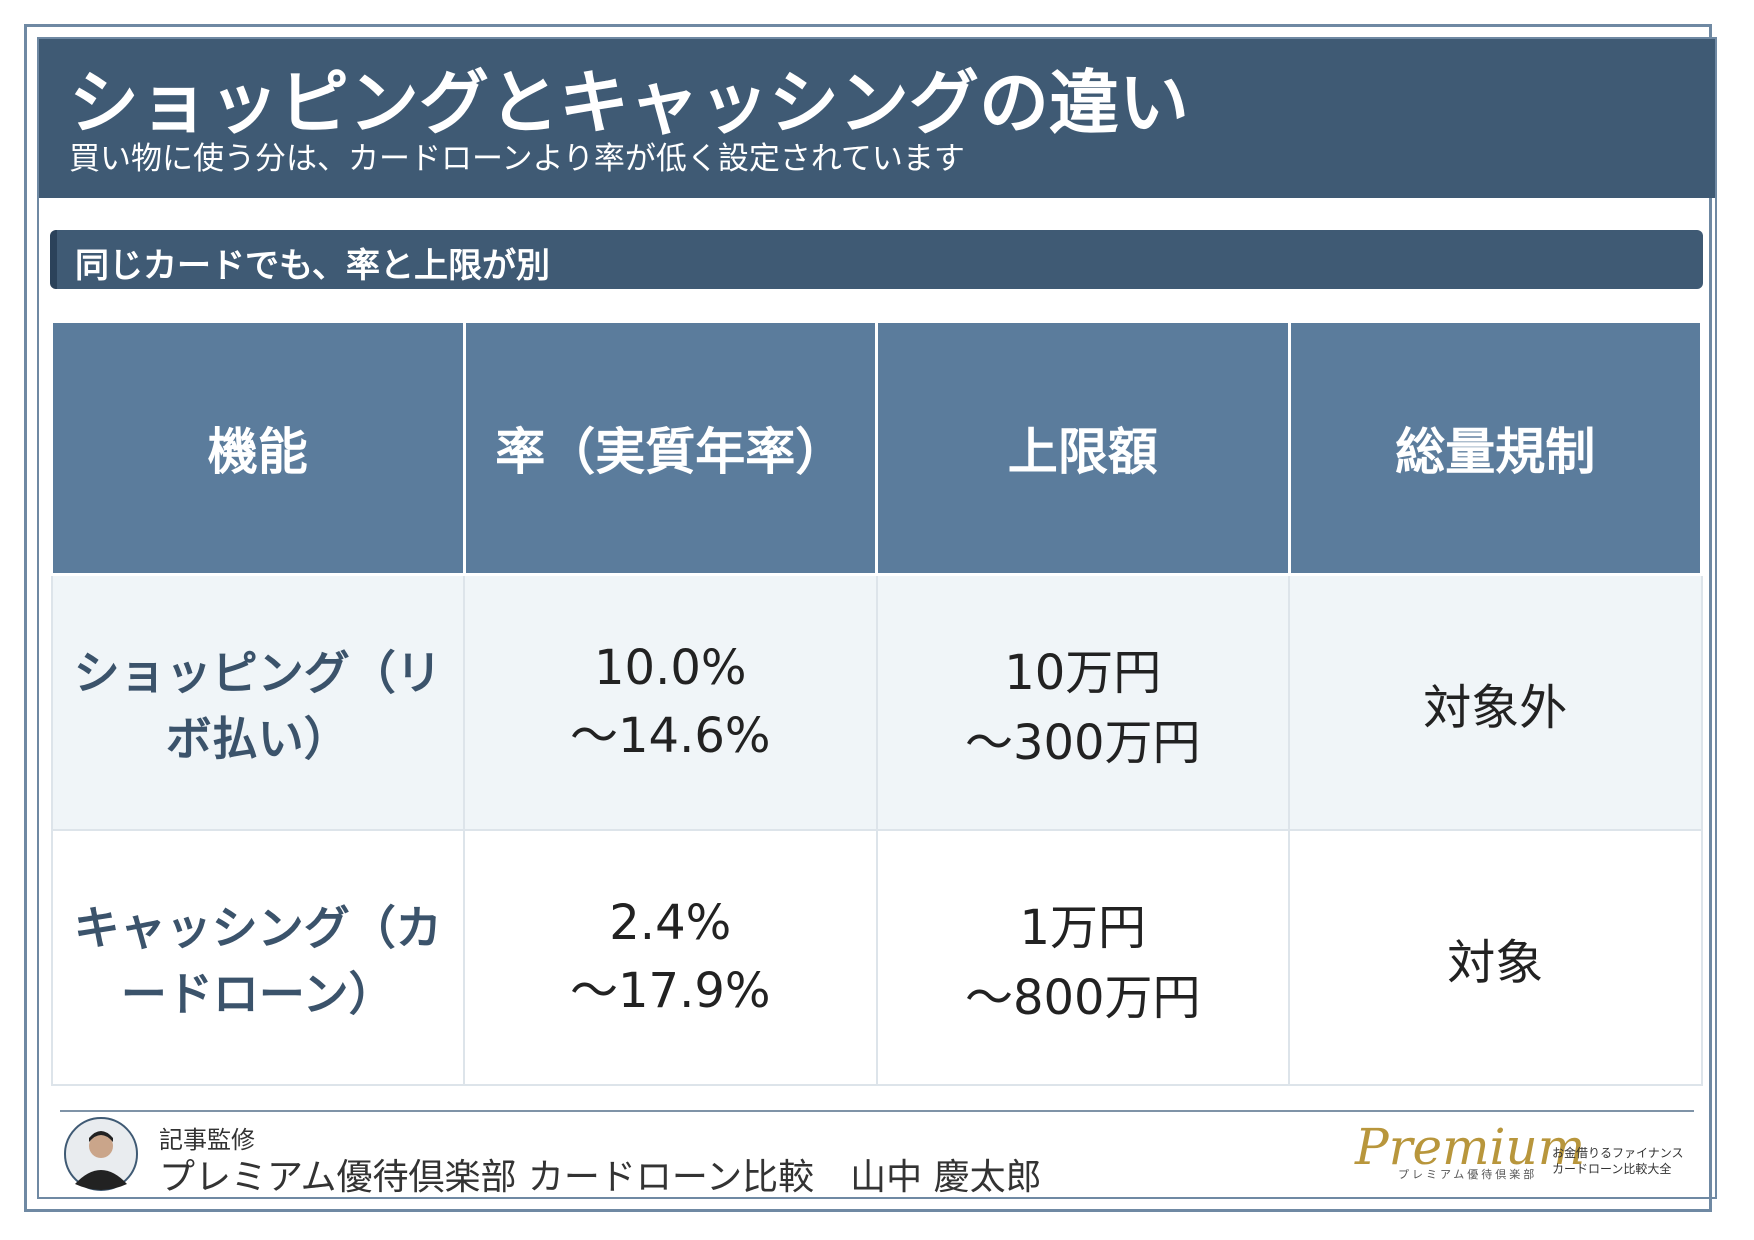  Describe the element at coordinates (670, 990) in the screenshot. I see `cell-line: 〜17.9%` at that location.